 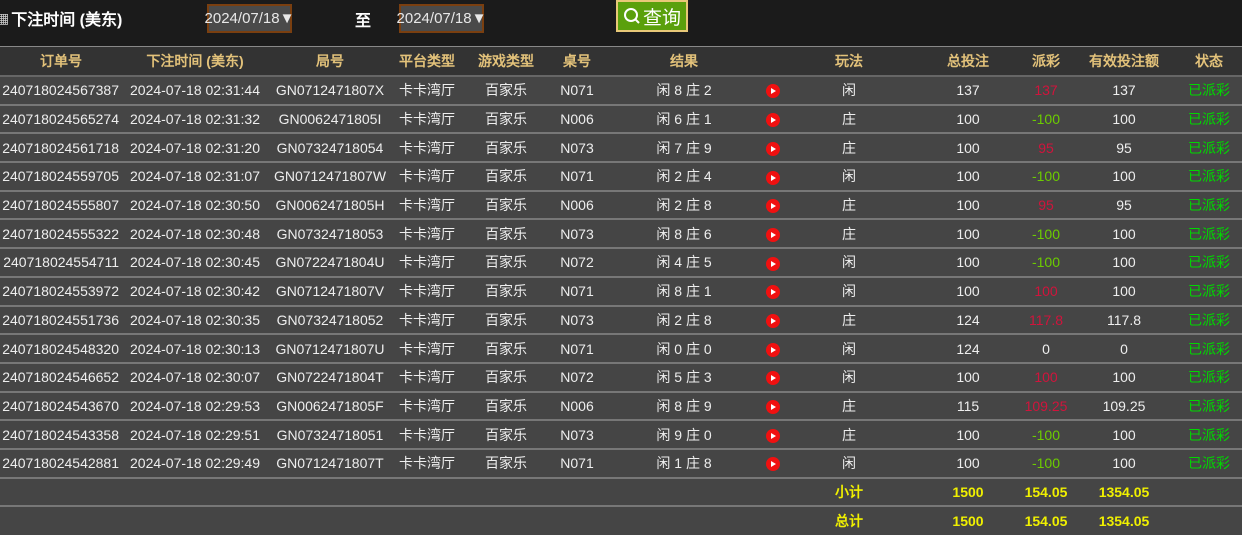 I want to click on cell-result: 闲 5 庄 3, so click(x=684, y=377).